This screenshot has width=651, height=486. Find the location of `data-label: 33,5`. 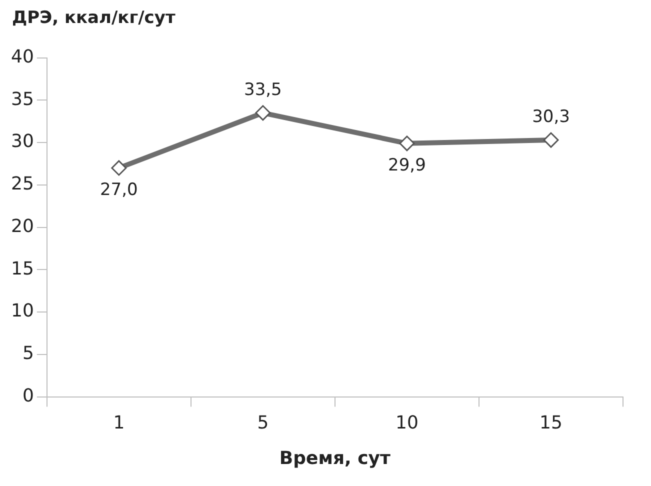

data-label: 33,5 is located at coordinates (263, 90).